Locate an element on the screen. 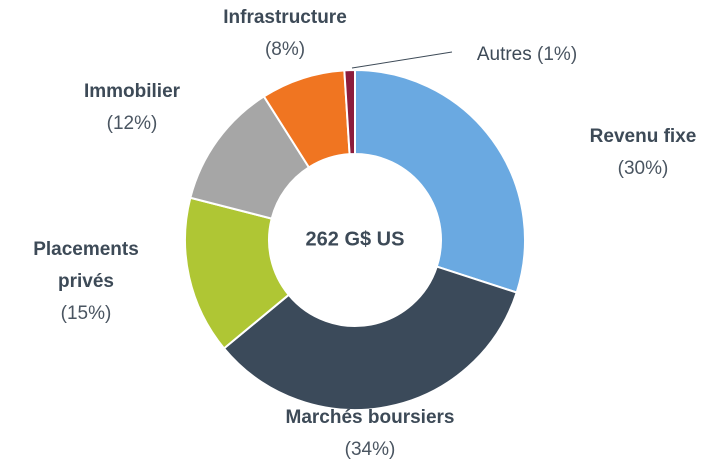 This screenshot has height=466, width=719. slice-label: Autres (1%) is located at coordinates (527, 55).